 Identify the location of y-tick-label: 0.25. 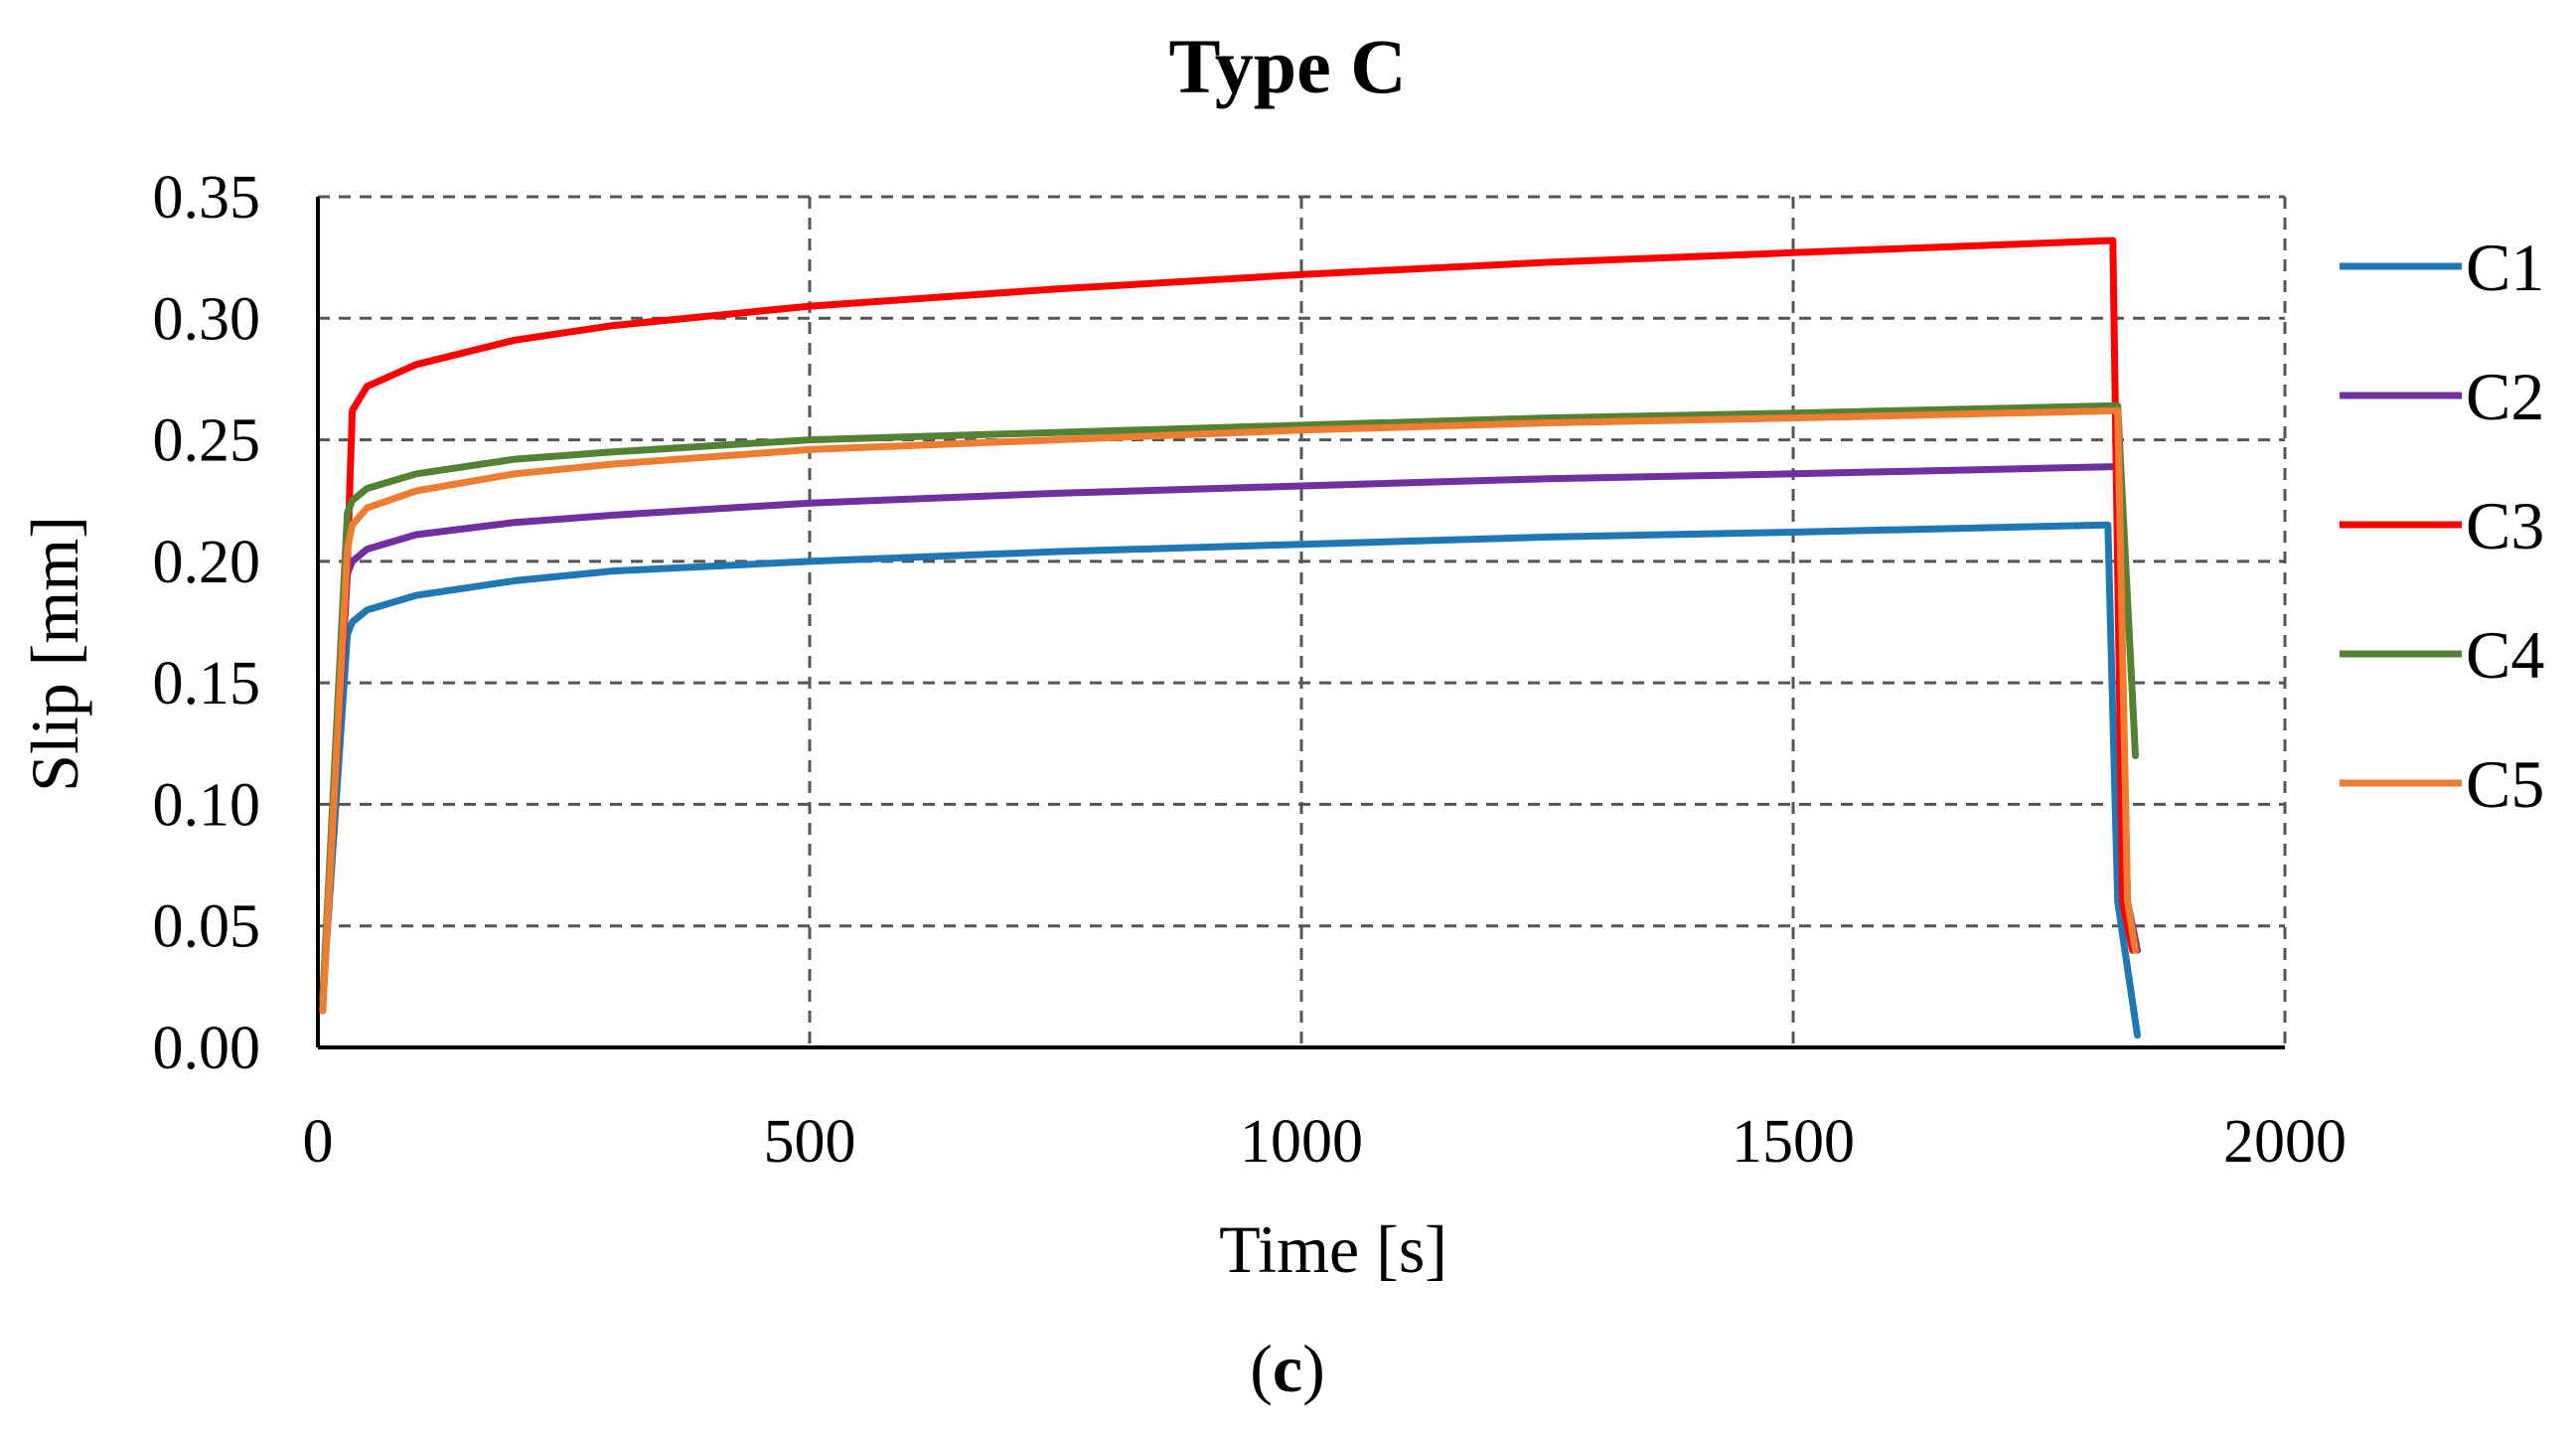
(207, 441).